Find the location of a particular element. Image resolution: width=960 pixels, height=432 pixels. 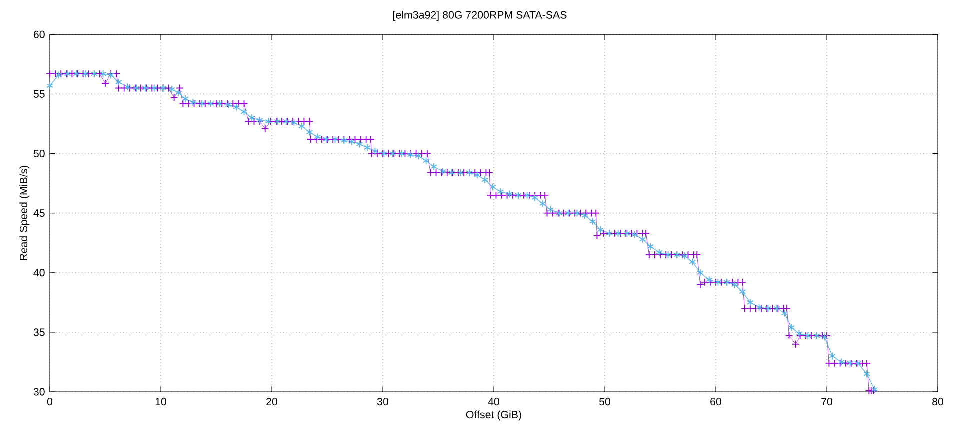

y-tick-label: 40 is located at coordinates (39, 273).